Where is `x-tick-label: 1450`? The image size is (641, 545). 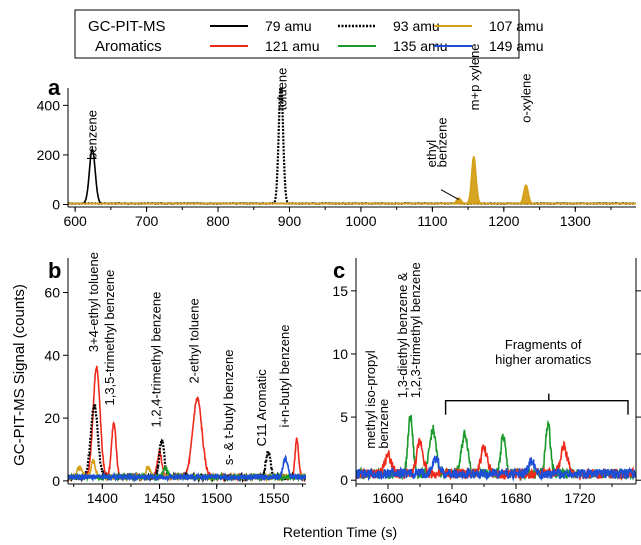 x-tick-label: 1450 is located at coordinates (159, 498).